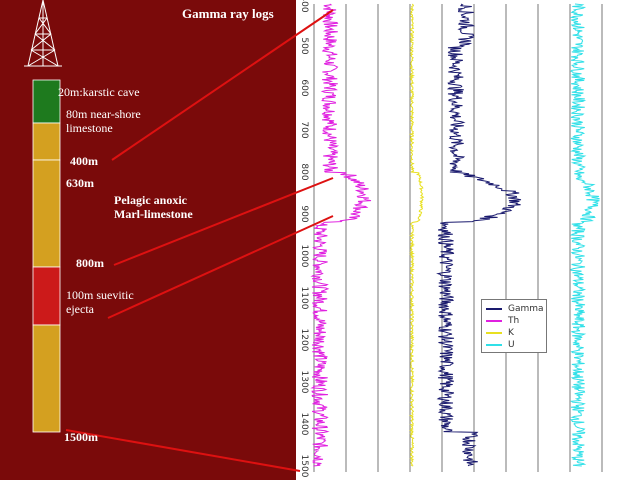 This screenshot has width=640, height=480. I want to click on trace-k, so click(416, 235).